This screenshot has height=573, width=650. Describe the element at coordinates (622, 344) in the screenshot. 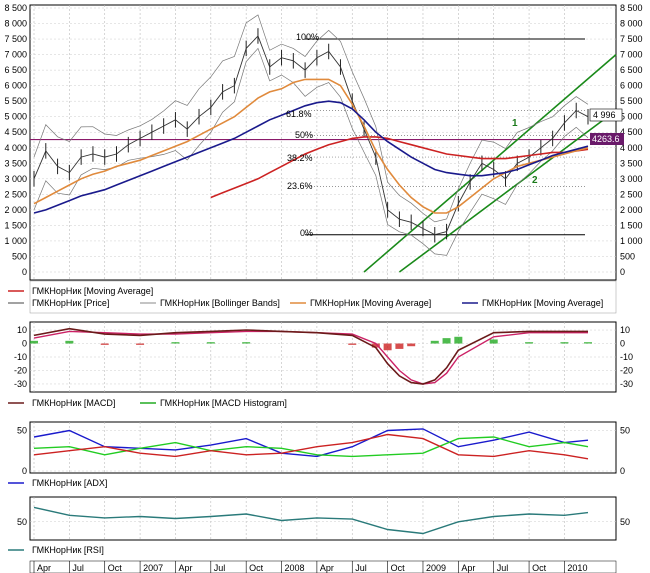

I see `macd-tick-label-right: 0` at that location.